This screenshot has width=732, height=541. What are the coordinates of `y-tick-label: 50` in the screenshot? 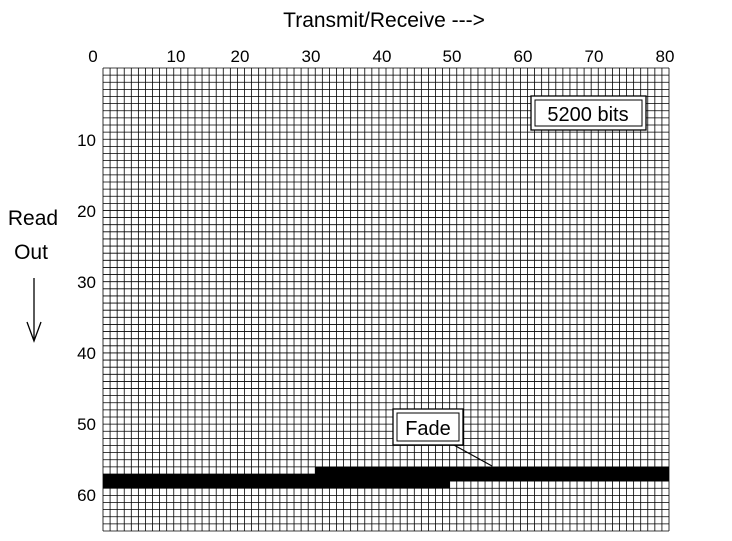 It's located at (86, 424).